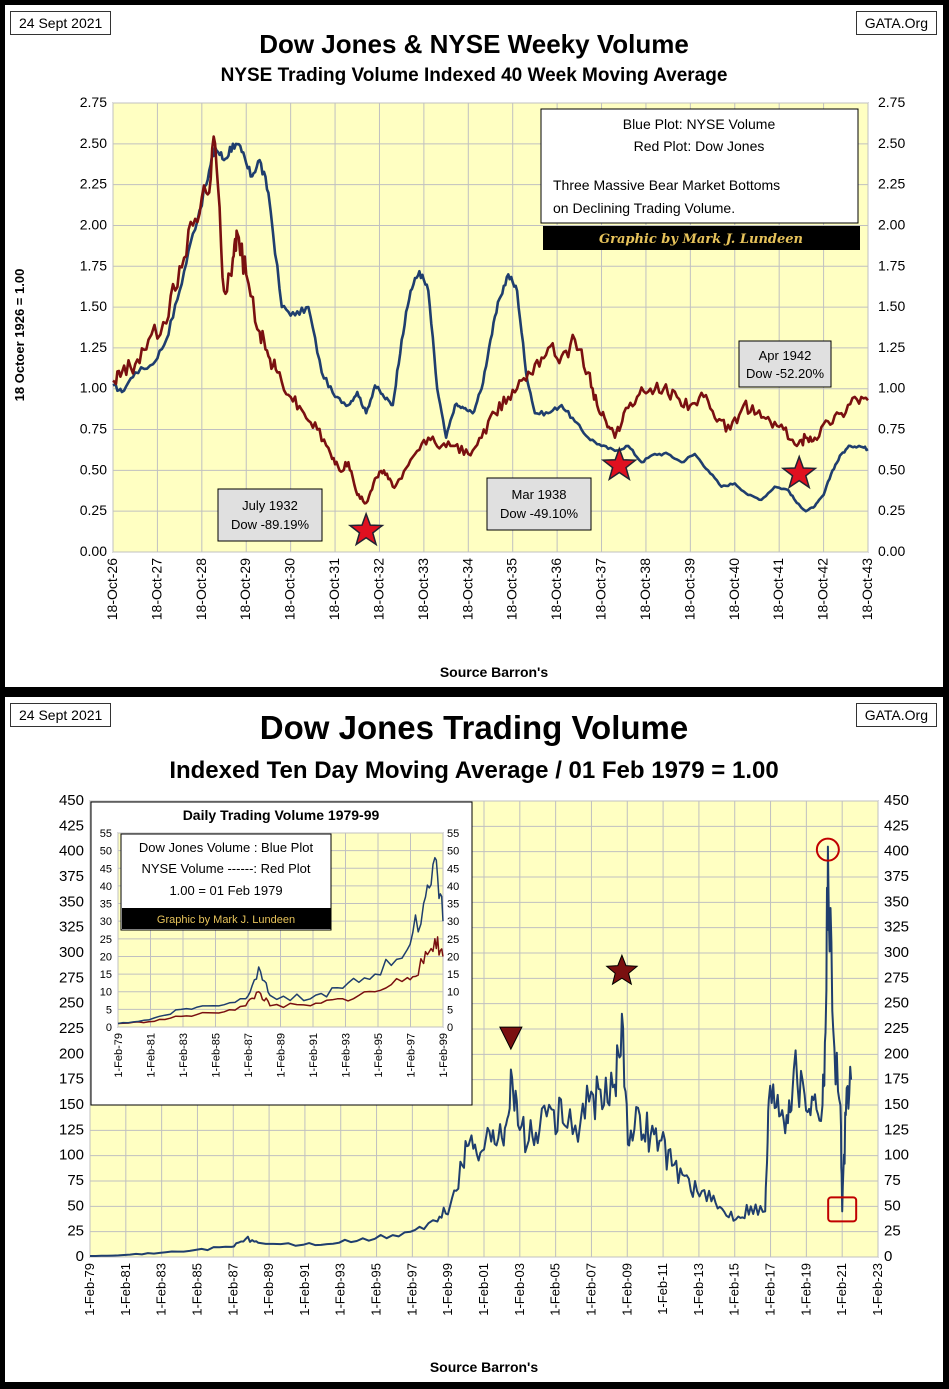 The image size is (949, 1389). Describe the element at coordinates (785, 373) in the screenshot. I see `annotation-apr-1942-pct: Dow -52.20%` at that location.